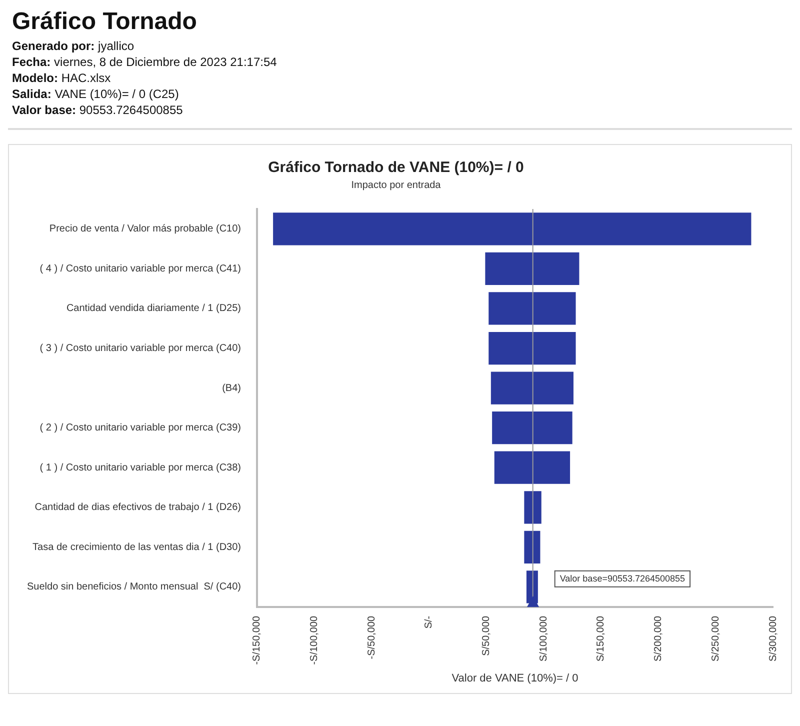  What do you see at coordinates (140, 348) in the screenshot?
I see `y-tick-label: ( 3 ) / Costo unitario variable por merca (C40)` at bounding box center [140, 348].